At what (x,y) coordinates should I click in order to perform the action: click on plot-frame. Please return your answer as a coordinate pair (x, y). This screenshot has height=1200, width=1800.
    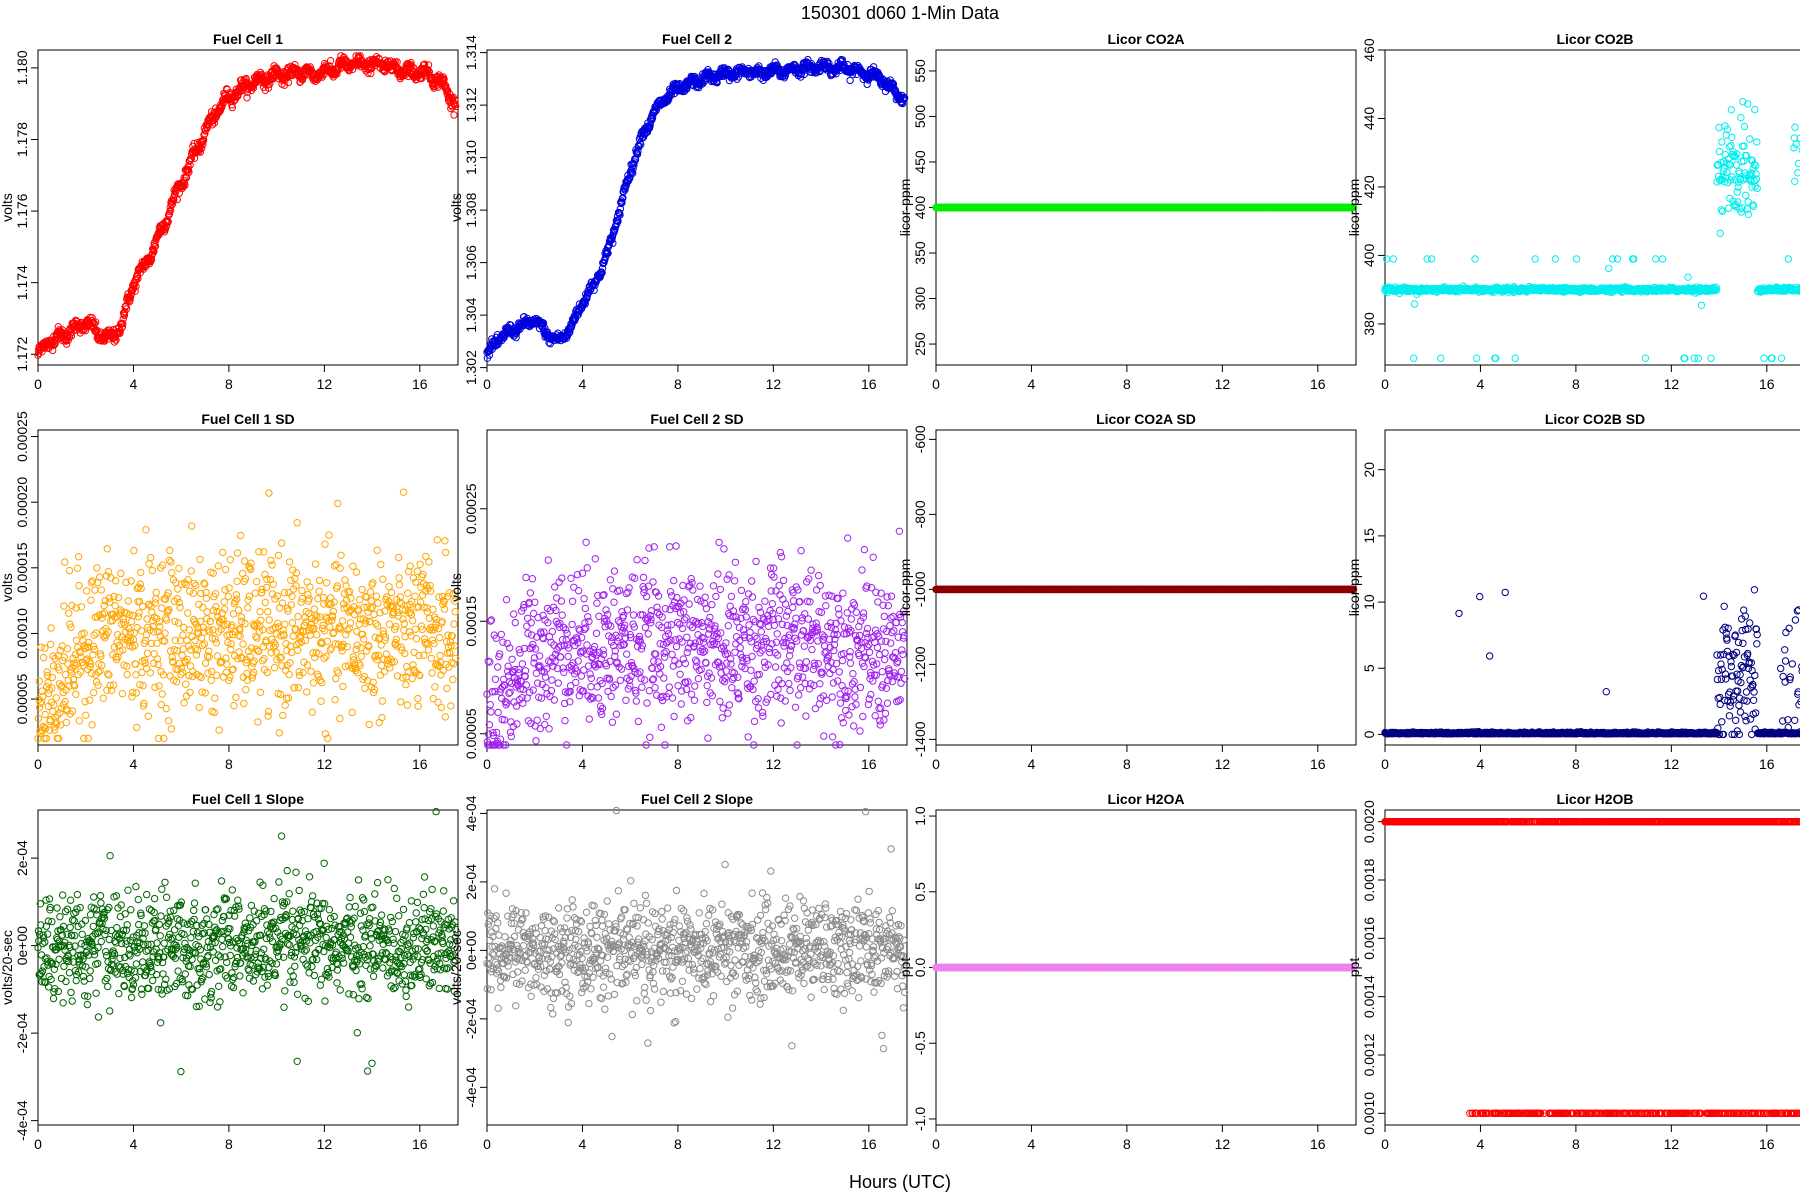
    Looking at the image, I should click on (248, 587).